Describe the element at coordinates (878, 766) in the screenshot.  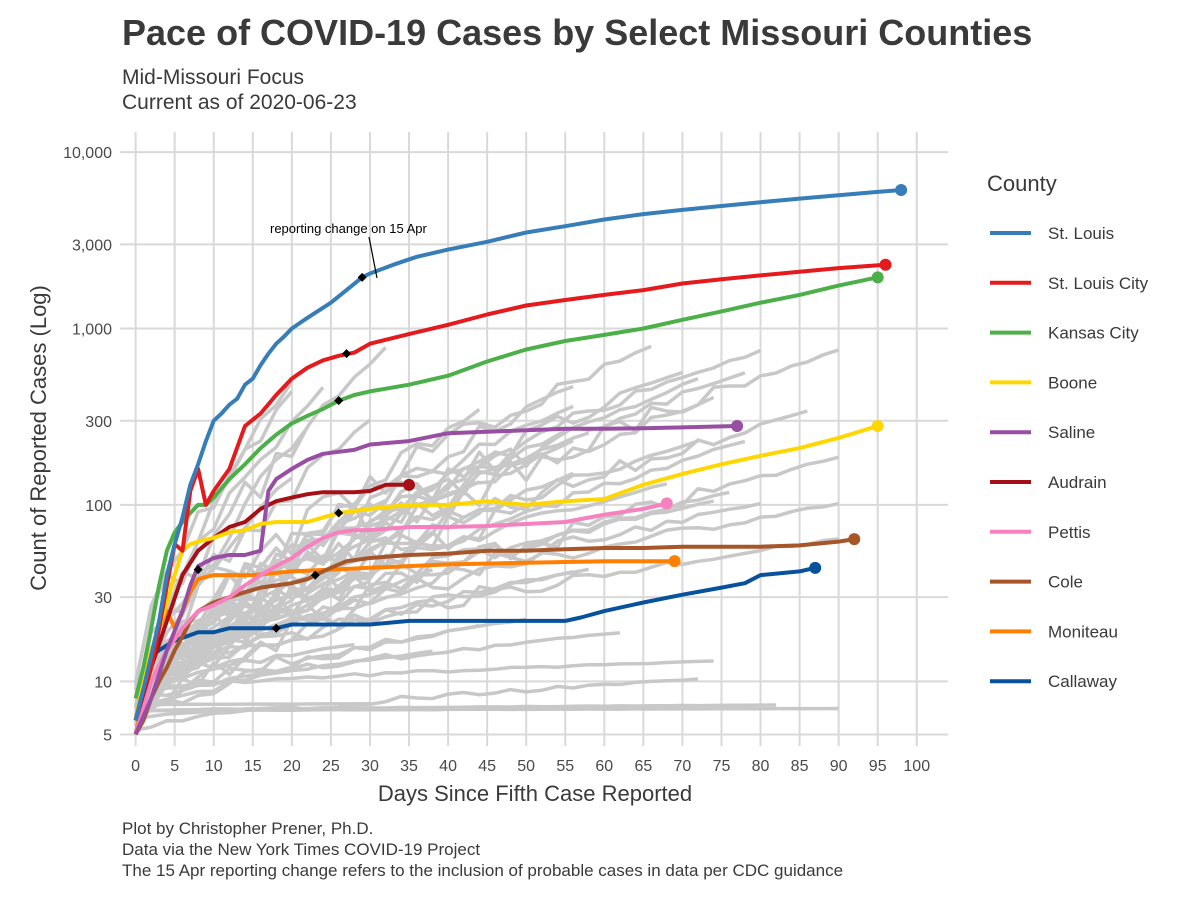
I see `x-tick-label: 95` at that location.